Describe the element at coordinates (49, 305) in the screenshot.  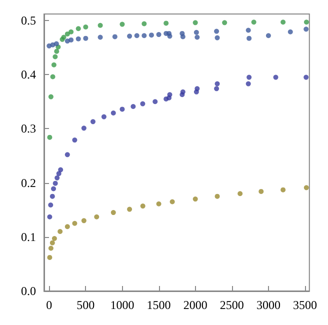
I see `x-tick-label: 0` at that location.